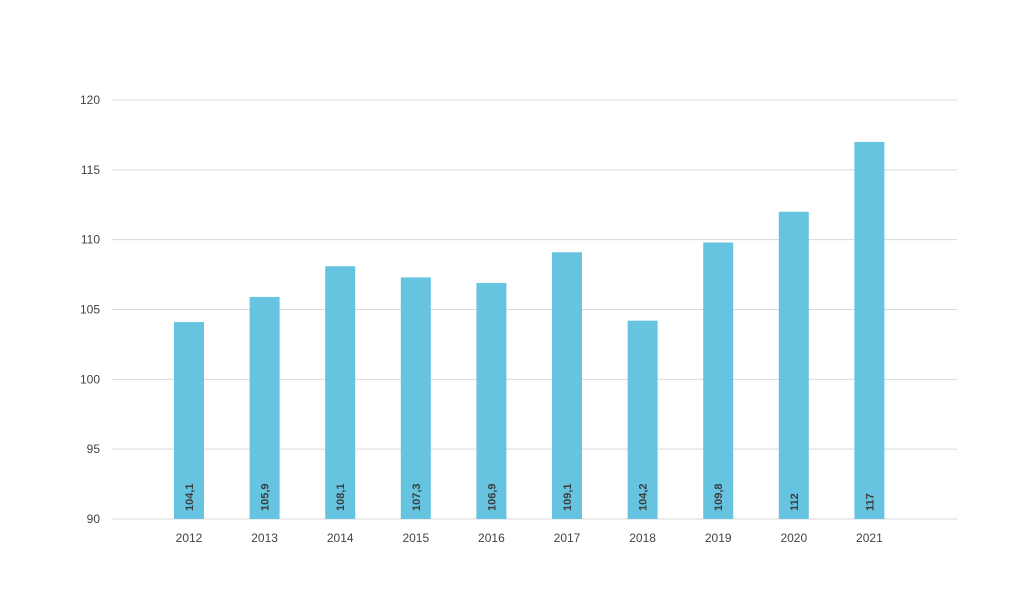  Describe the element at coordinates (94, 449) in the screenshot. I see `y-tick-label: 95` at that location.